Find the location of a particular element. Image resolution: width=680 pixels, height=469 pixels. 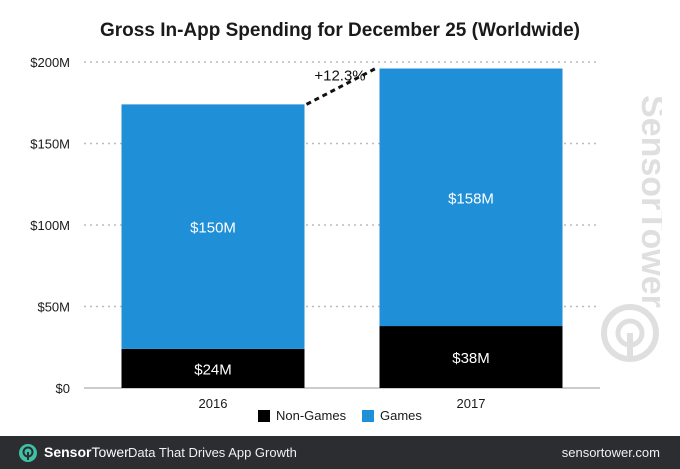

growth-annotation: +12.3% is located at coordinates (339, 75).